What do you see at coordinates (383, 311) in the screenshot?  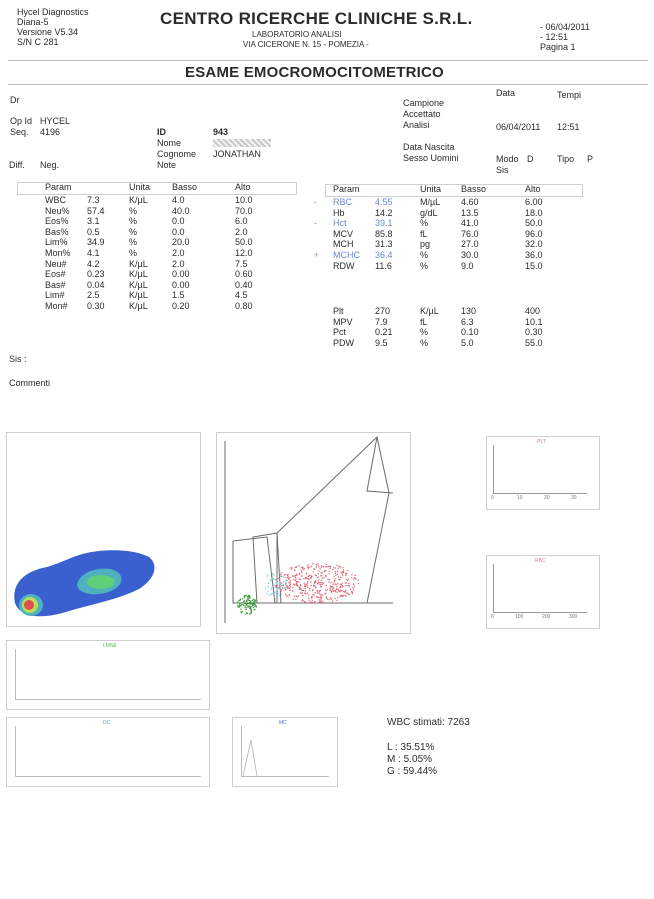 I see `plt-row-value: 270` at bounding box center [383, 311].